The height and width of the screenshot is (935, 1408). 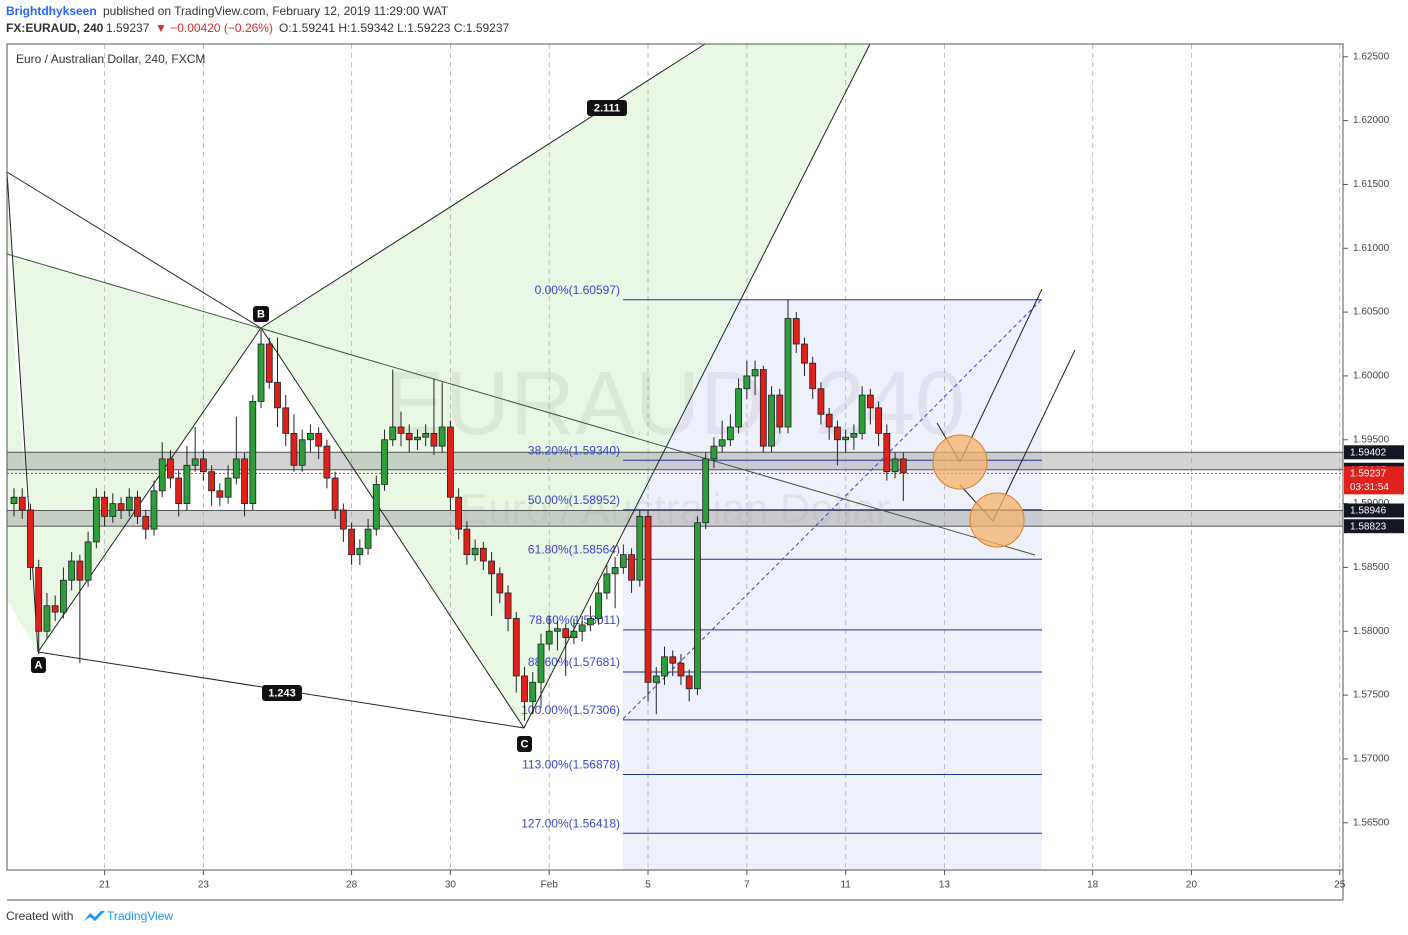 I want to click on y-tick-label: 1.57000, so click(x=1371, y=759).